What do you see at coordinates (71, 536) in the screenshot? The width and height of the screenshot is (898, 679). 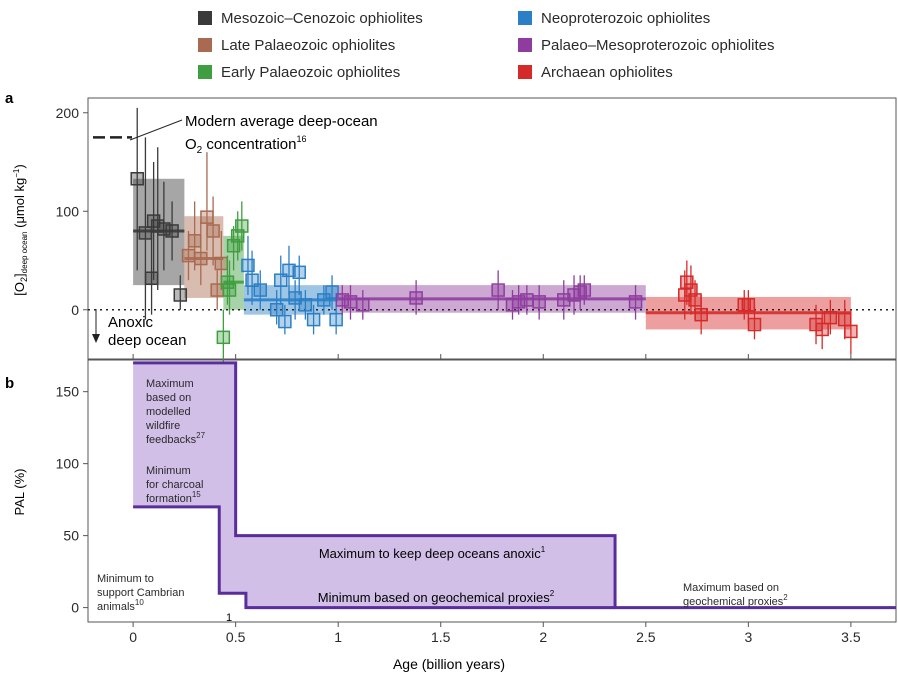 I see `panel-b-ytick-label-1: 50` at bounding box center [71, 536].